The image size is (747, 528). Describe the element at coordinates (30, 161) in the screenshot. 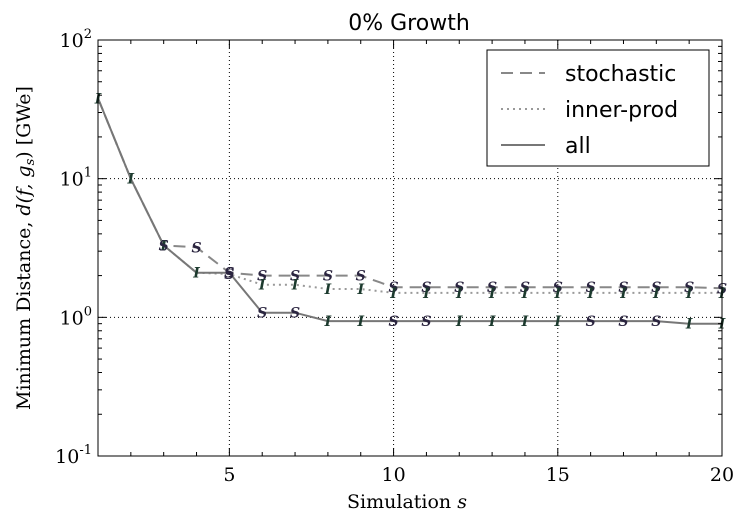

I see `y-axis-label-sub: s` at that location.